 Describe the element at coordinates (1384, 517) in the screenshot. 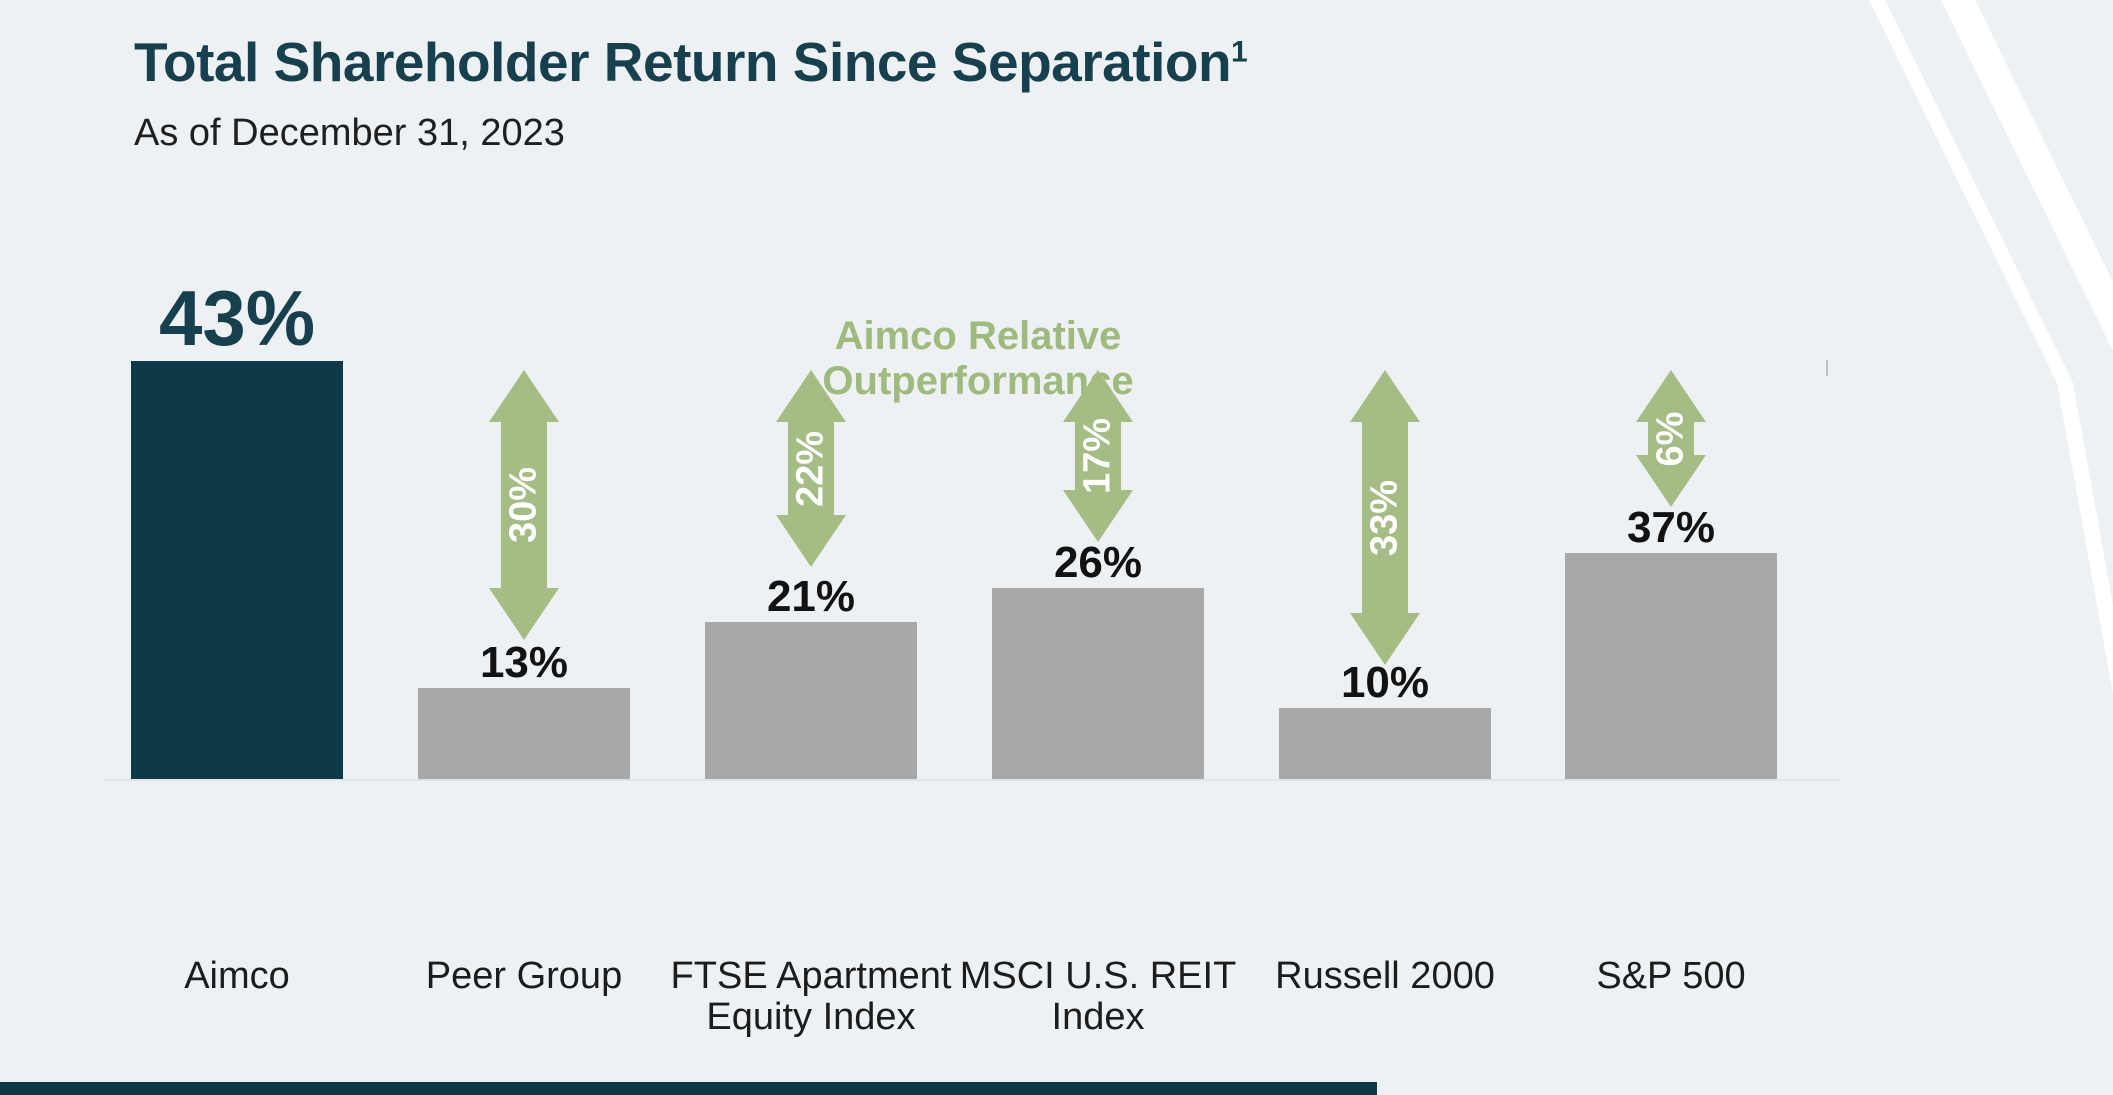

I see `outperformance-arrow-label-russell-2000: 33%` at that location.